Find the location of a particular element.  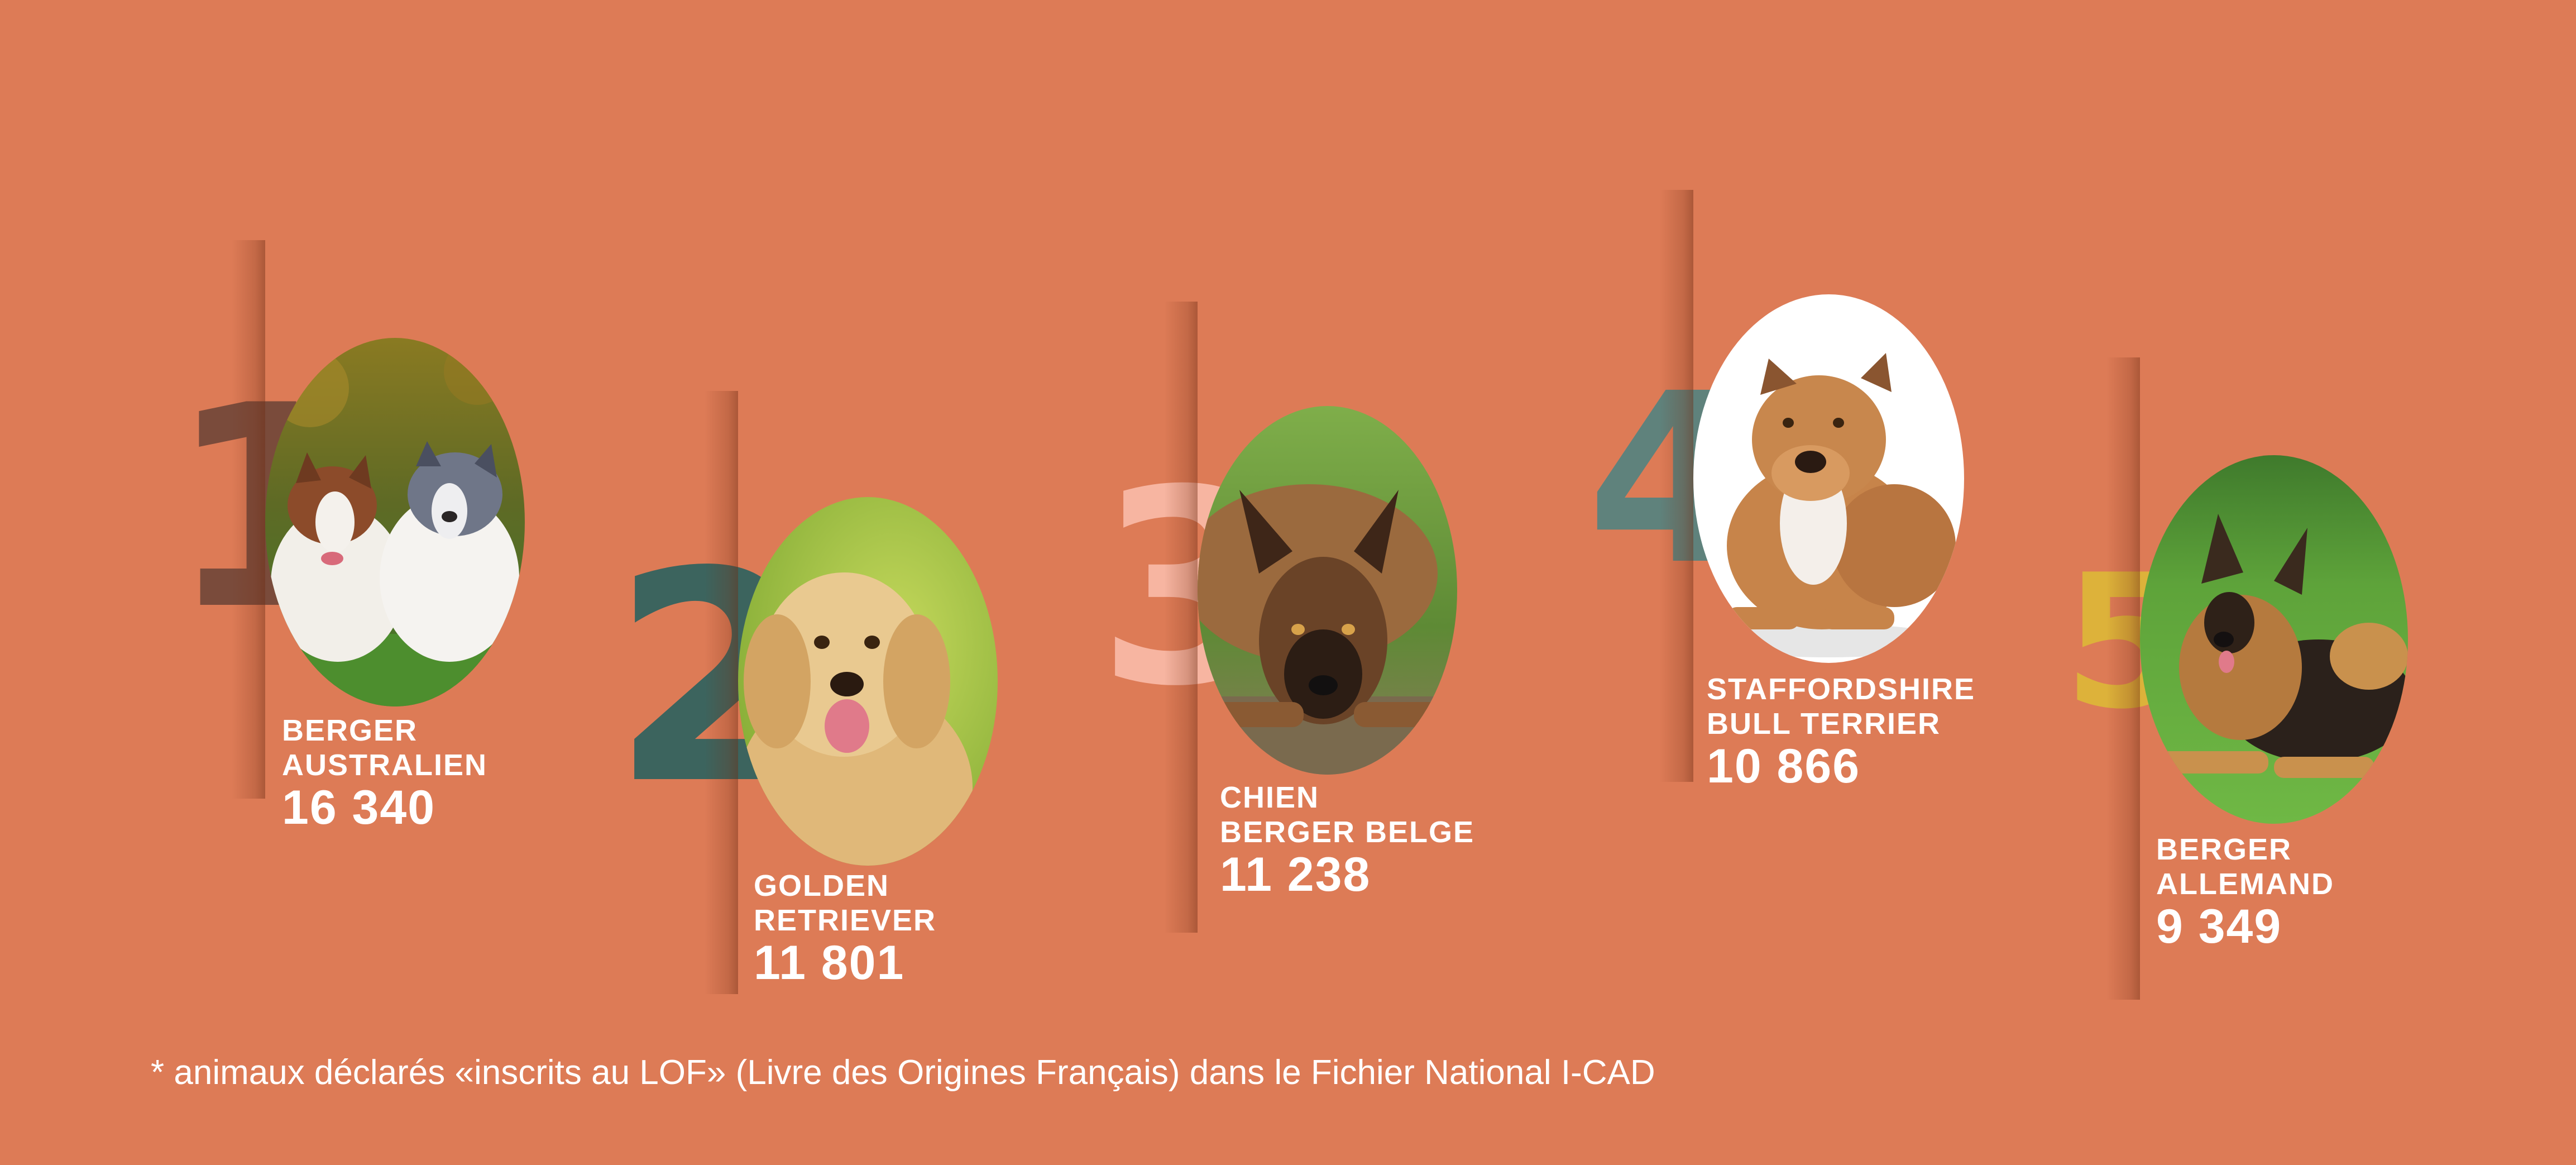

registration-count: 11 238 is located at coordinates (1295, 874).